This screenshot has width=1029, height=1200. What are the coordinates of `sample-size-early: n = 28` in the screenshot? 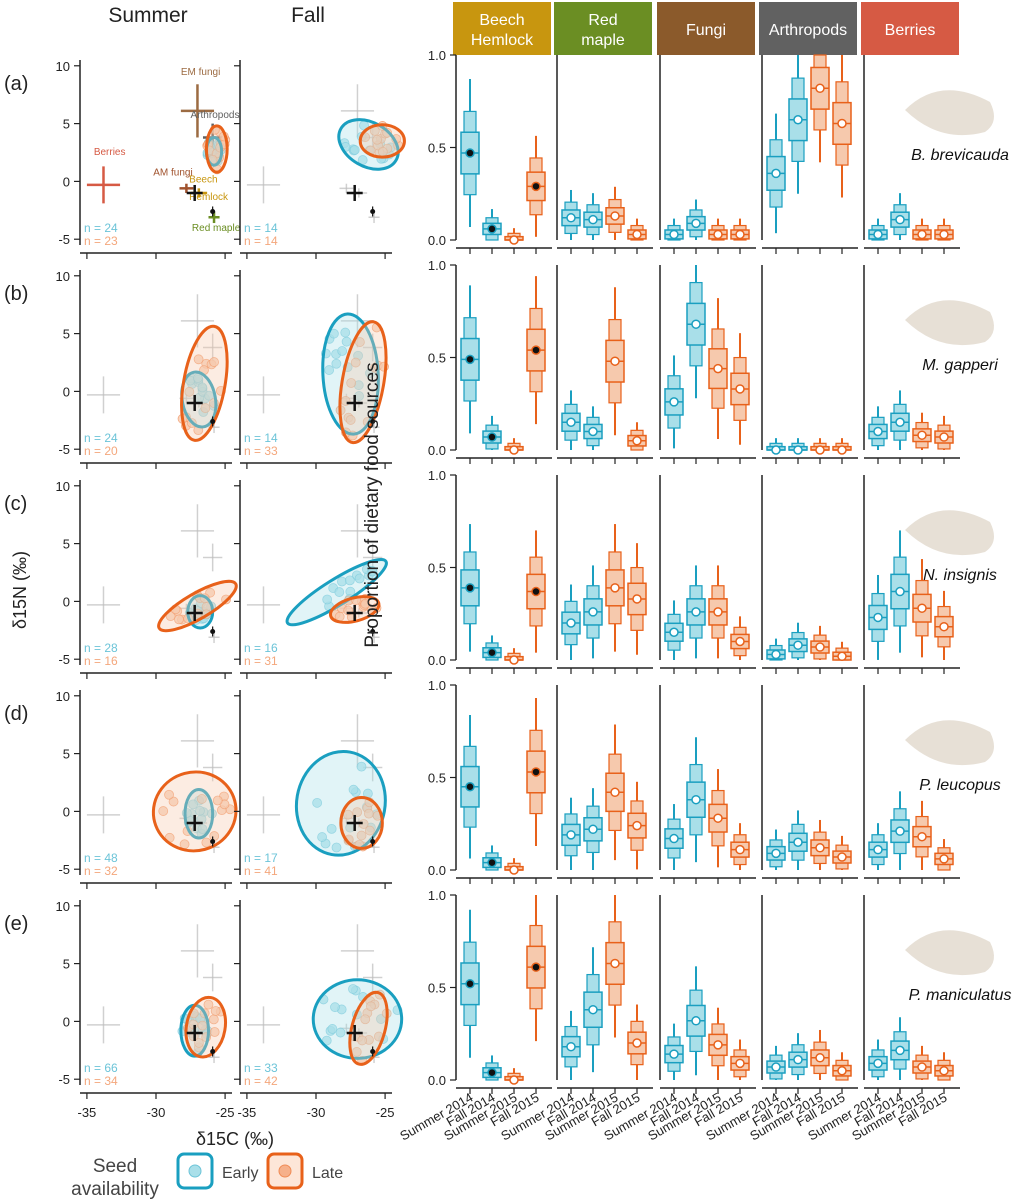 It's located at (101, 648).